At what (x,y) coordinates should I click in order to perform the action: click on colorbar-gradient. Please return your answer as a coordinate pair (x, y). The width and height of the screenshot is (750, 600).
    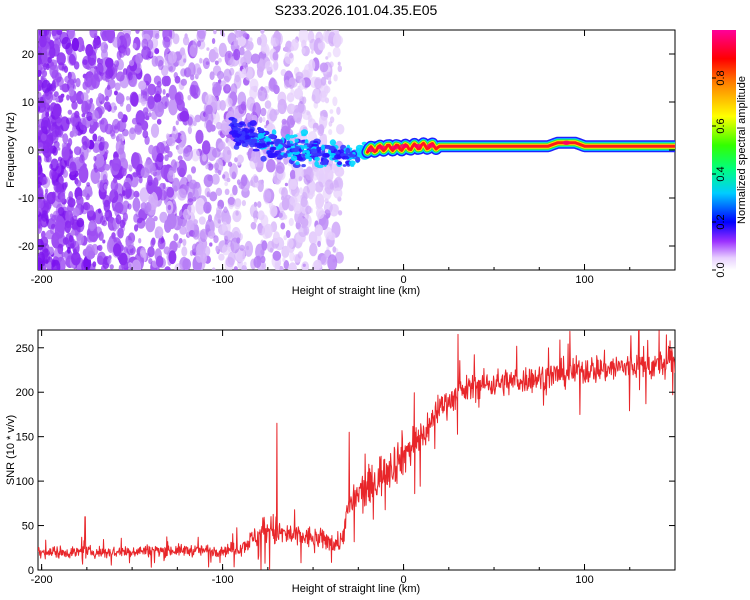
    Looking at the image, I should click on (724, 150).